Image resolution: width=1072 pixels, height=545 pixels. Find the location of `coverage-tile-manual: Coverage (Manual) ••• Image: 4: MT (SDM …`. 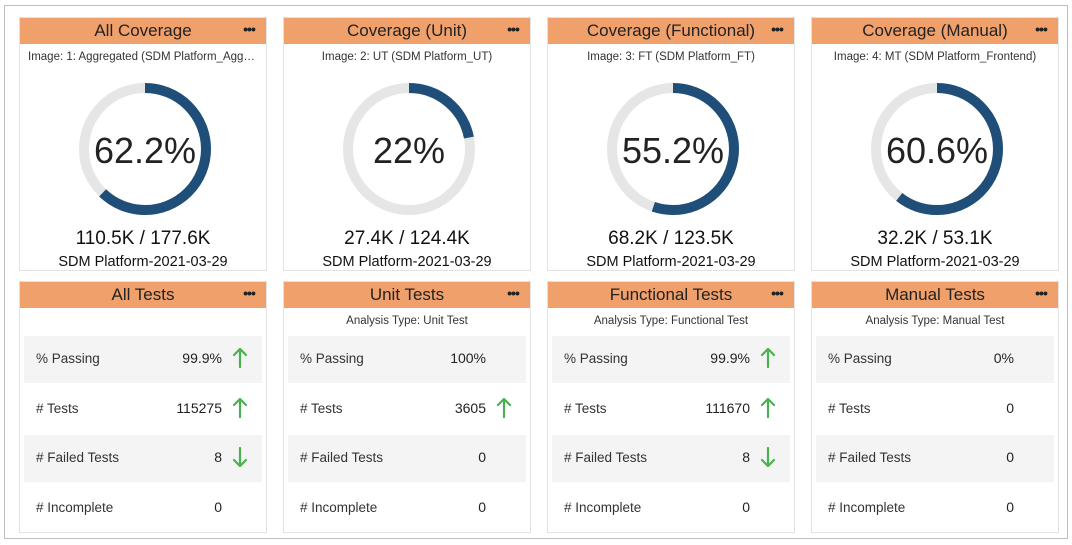

coverage-tile-manual: Coverage (Manual) ••• Image: 4: MT (SDM … is located at coordinates (935, 144).